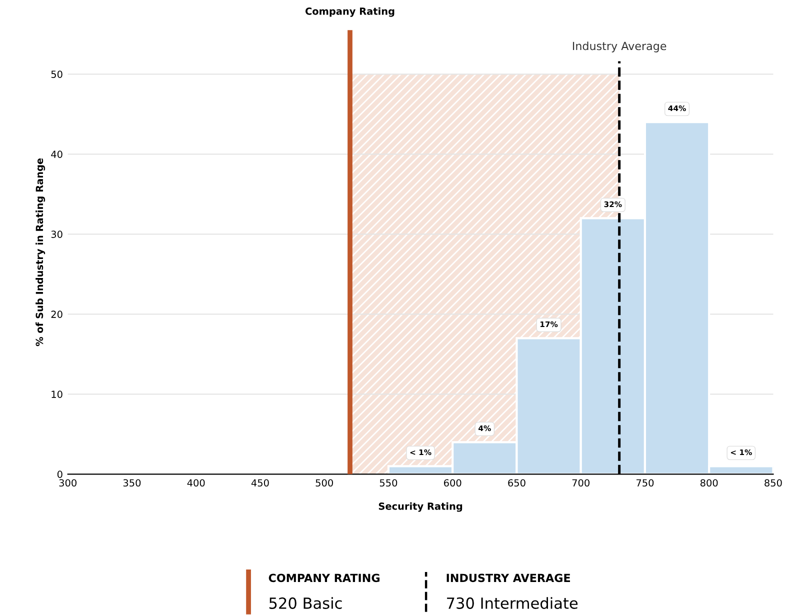 This screenshot has height=615, width=789. What do you see at coordinates (581, 483) in the screenshot?
I see `x-tick-label: 700` at bounding box center [581, 483].